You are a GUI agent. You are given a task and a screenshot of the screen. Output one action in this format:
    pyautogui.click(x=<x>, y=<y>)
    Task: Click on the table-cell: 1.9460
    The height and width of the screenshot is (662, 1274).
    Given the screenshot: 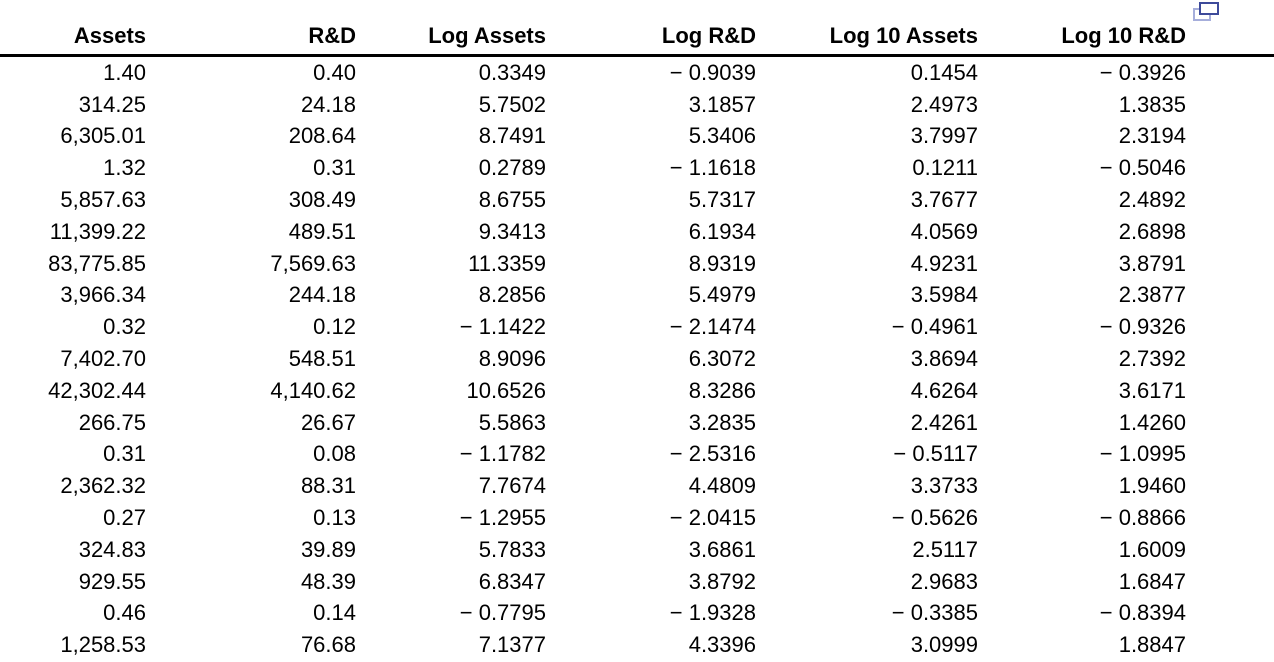 What is the action you would take?
    pyautogui.click(x=1152, y=486)
    